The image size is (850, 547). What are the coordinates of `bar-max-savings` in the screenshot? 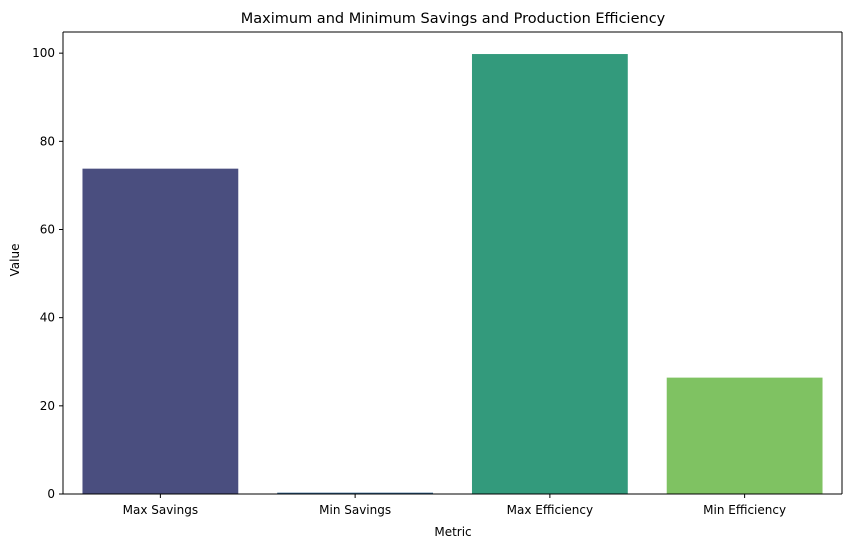 It's located at (160, 331).